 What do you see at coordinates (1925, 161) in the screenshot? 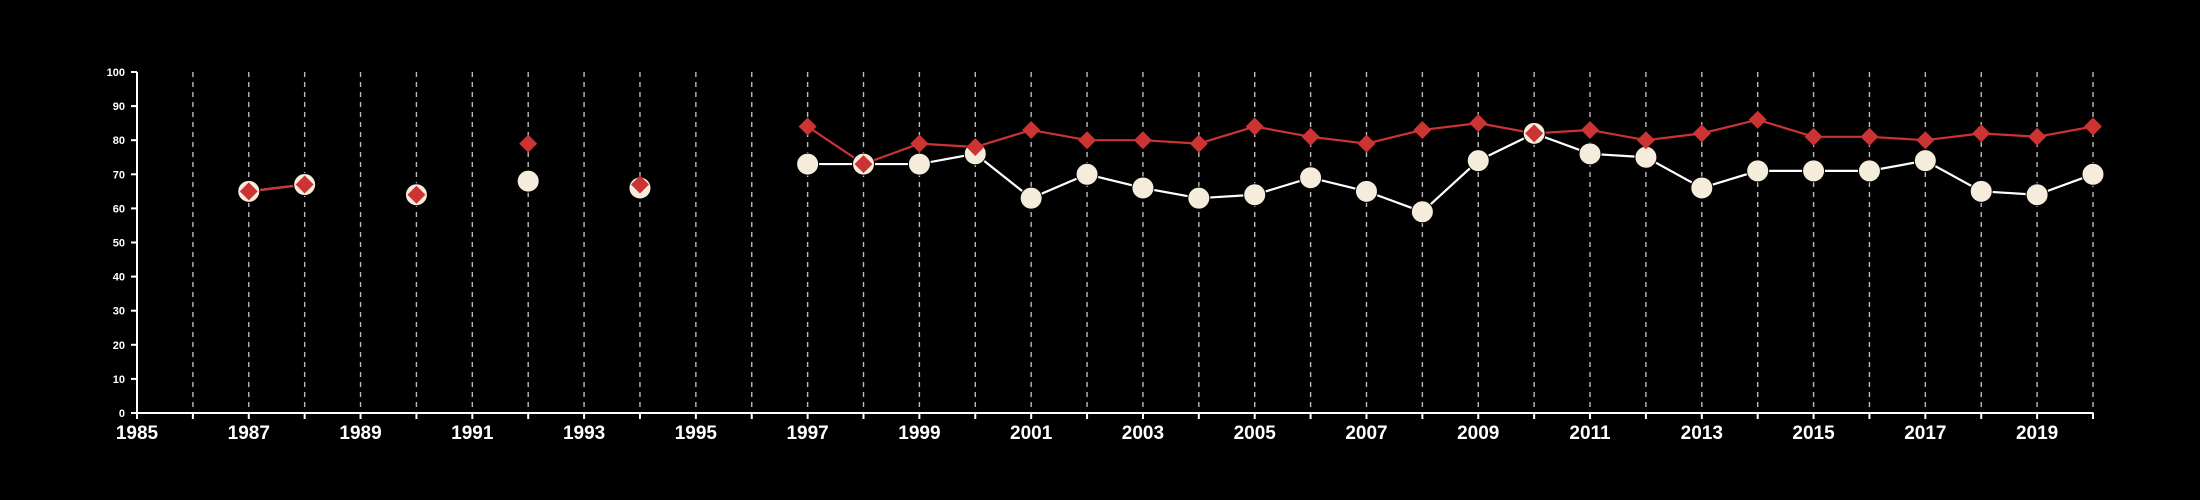
I see `series-0-point-2017` at bounding box center [1925, 161].